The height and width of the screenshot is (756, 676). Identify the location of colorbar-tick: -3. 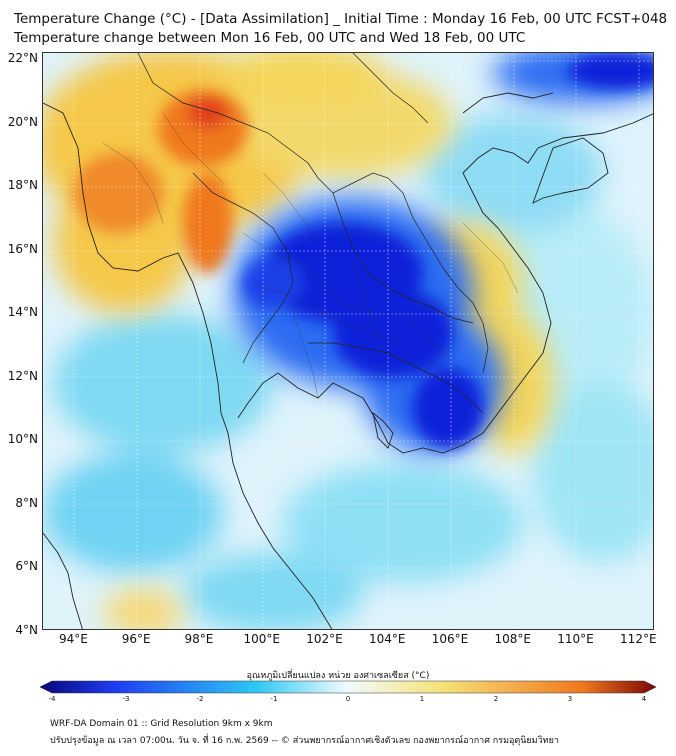
(126, 699).